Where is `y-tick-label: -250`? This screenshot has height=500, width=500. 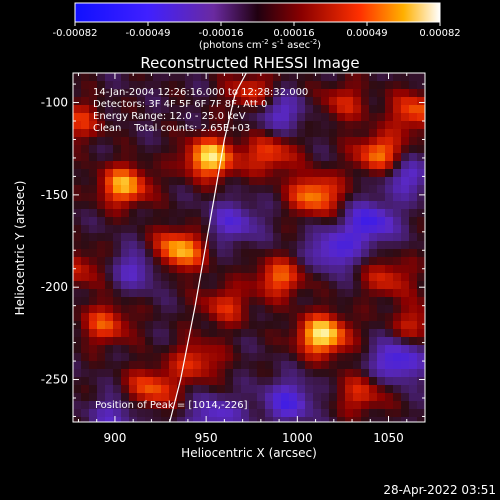 y-tick-label: -250 is located at coordinates (54, 380).